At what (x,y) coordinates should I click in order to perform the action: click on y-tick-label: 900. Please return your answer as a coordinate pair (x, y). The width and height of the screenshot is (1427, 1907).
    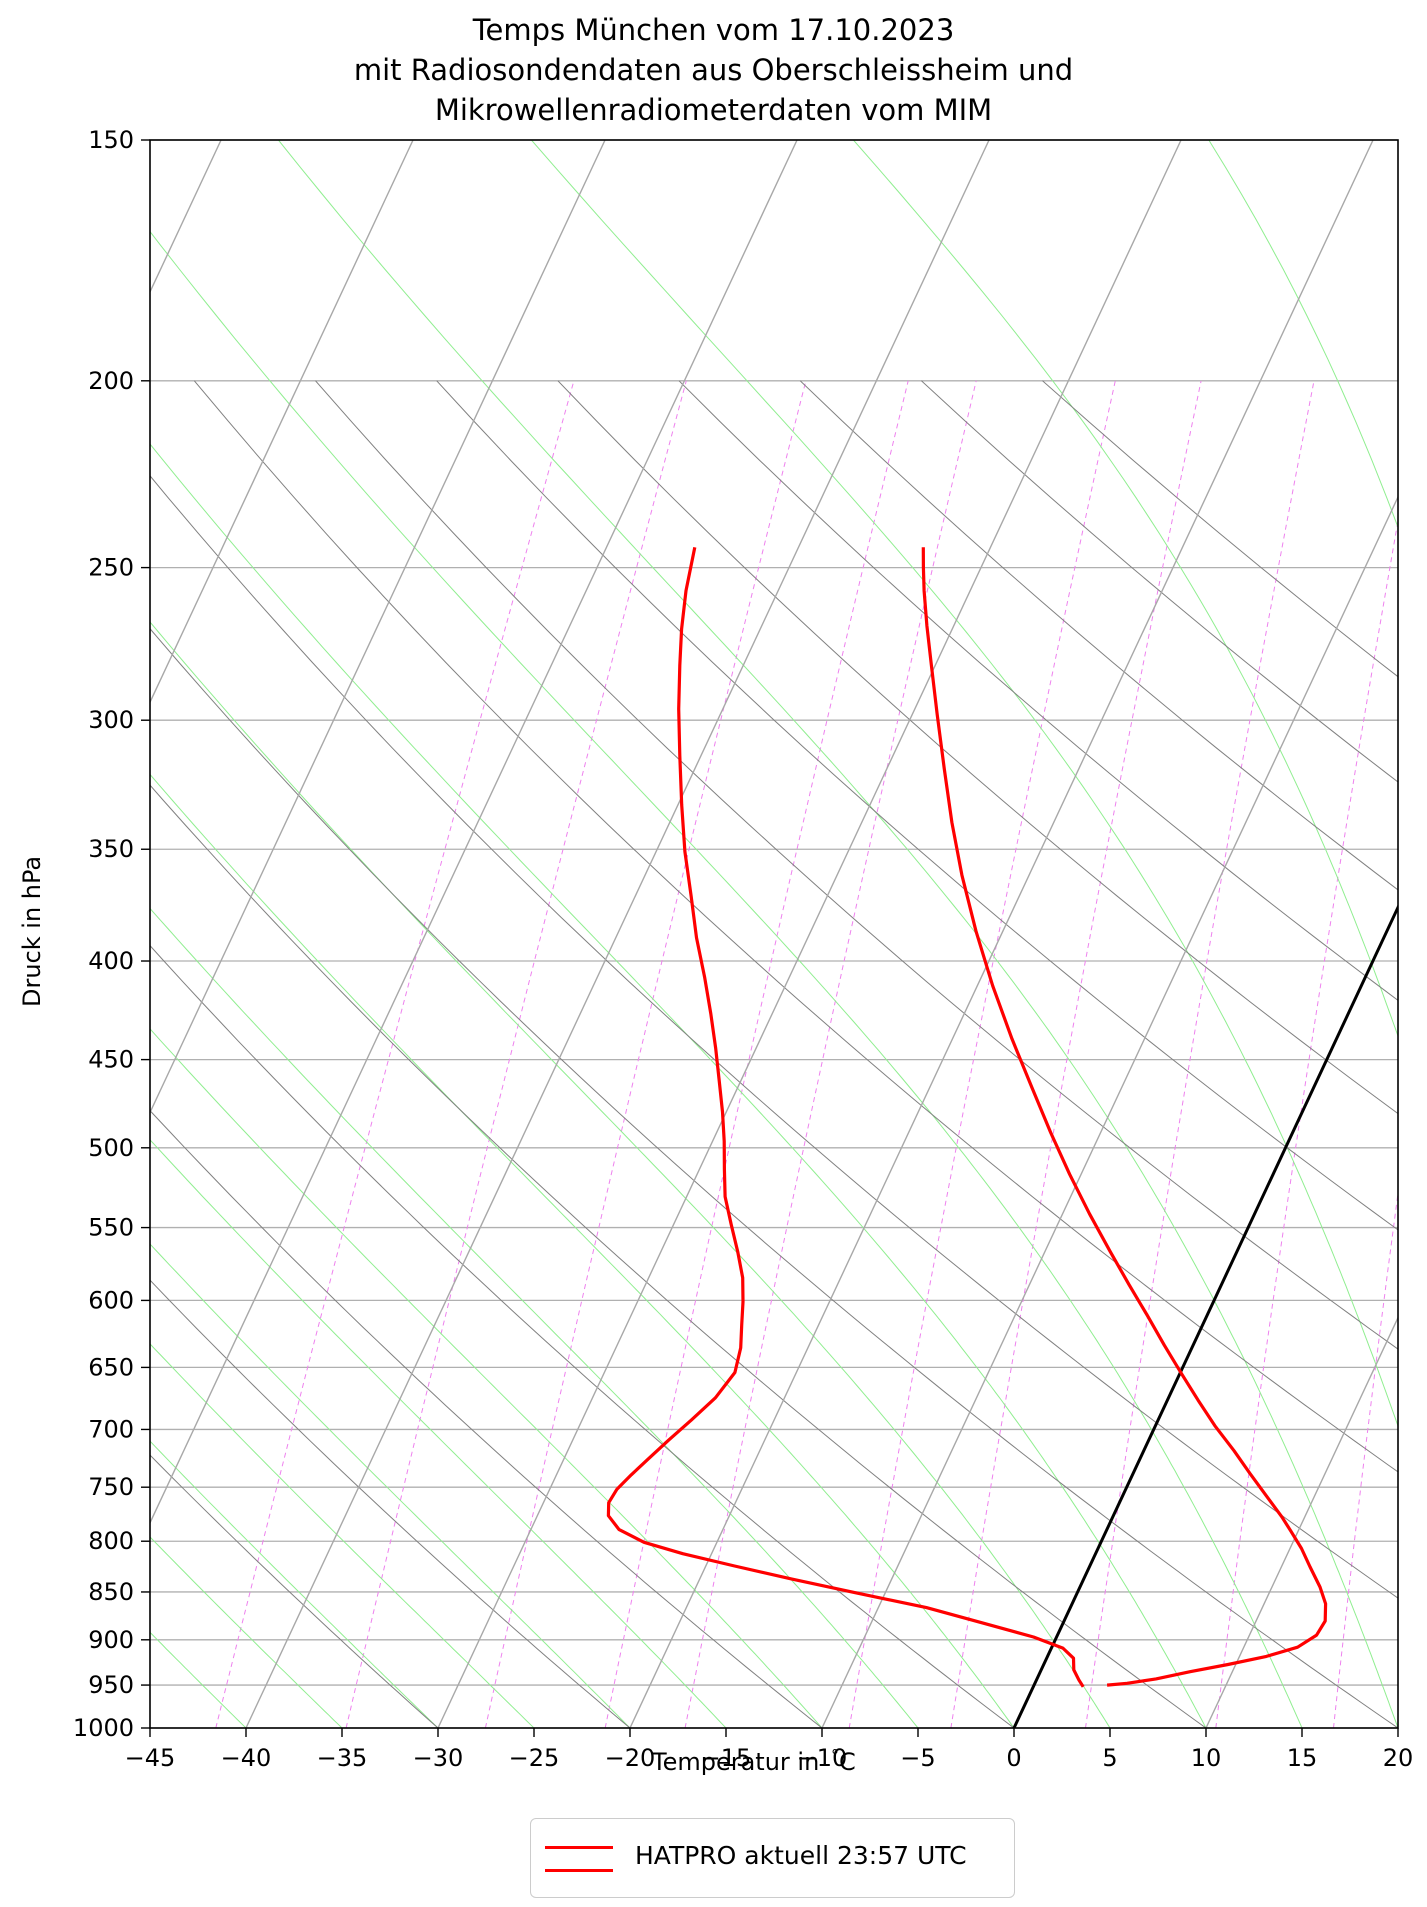
    Looking at the image, I should click on (111, 1640).